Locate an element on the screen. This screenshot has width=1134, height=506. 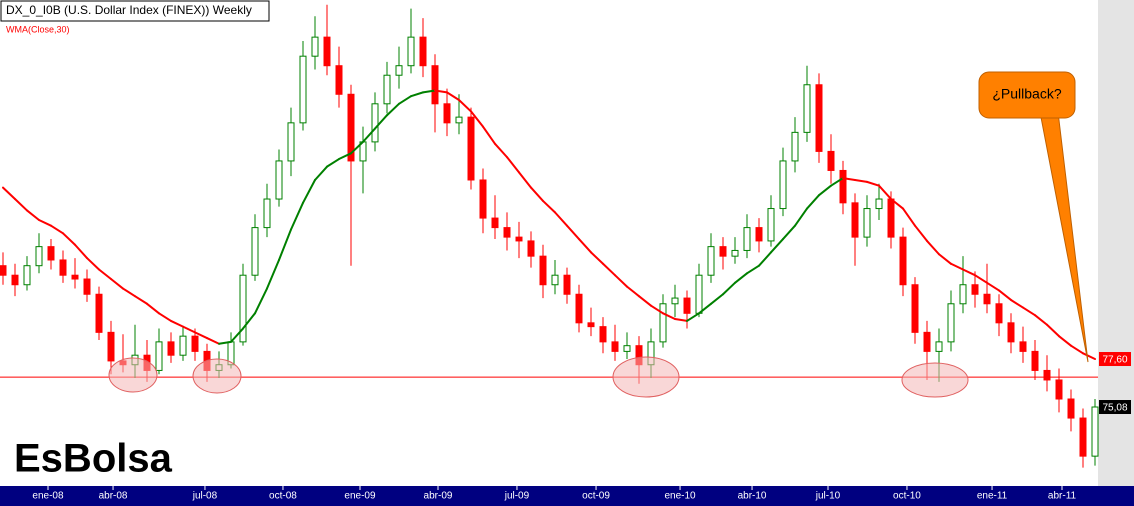
price-tag-label: 75,08 is located at coordinates (1114, 408).